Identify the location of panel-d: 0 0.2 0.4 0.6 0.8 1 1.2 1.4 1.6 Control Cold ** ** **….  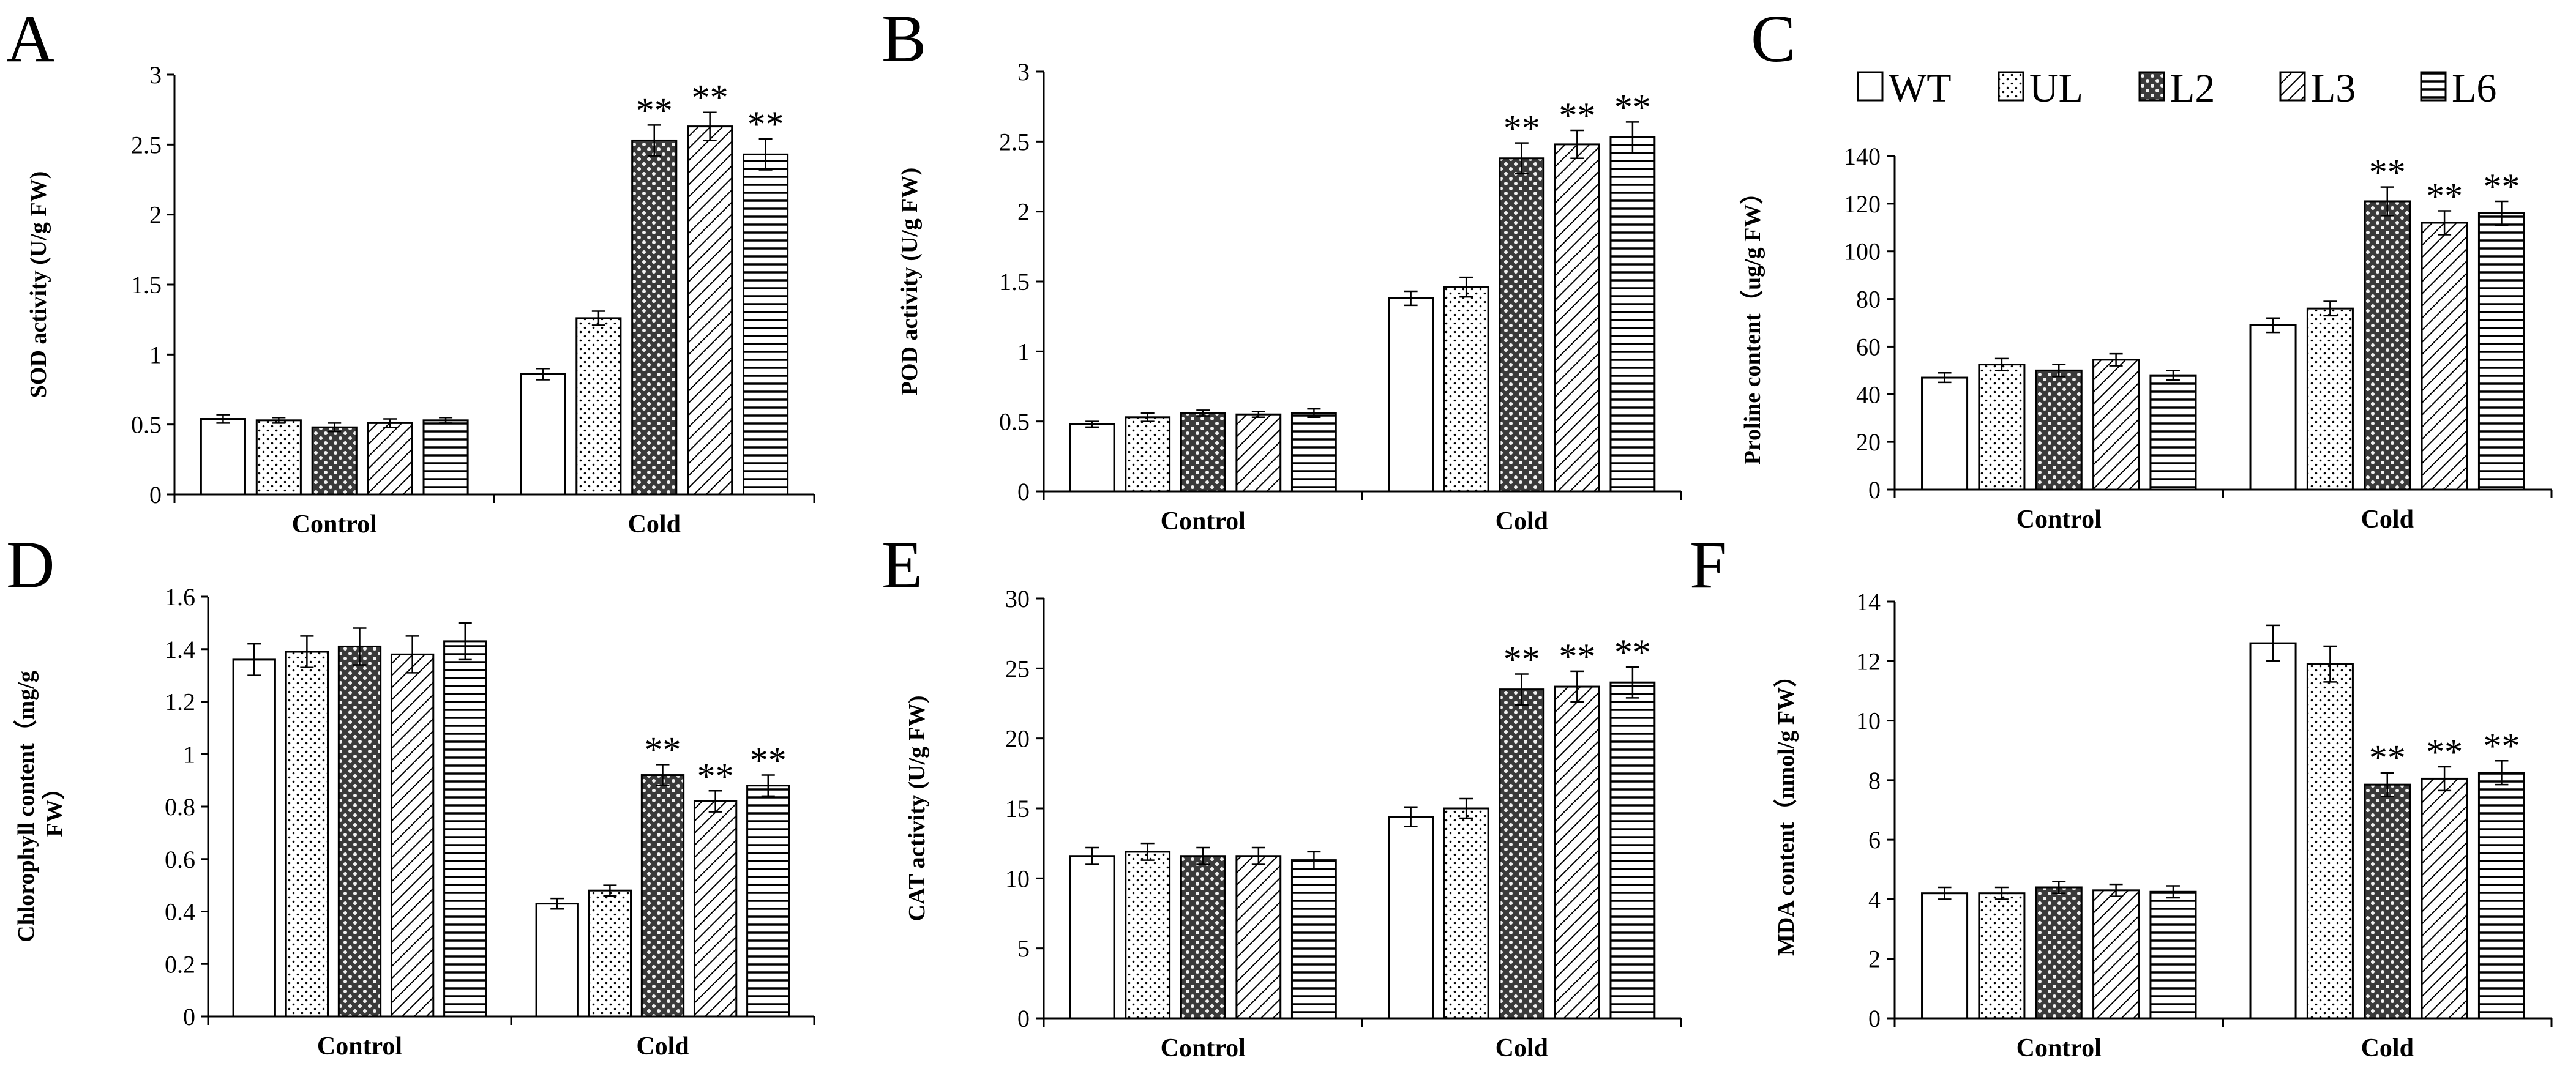
(414, 822).